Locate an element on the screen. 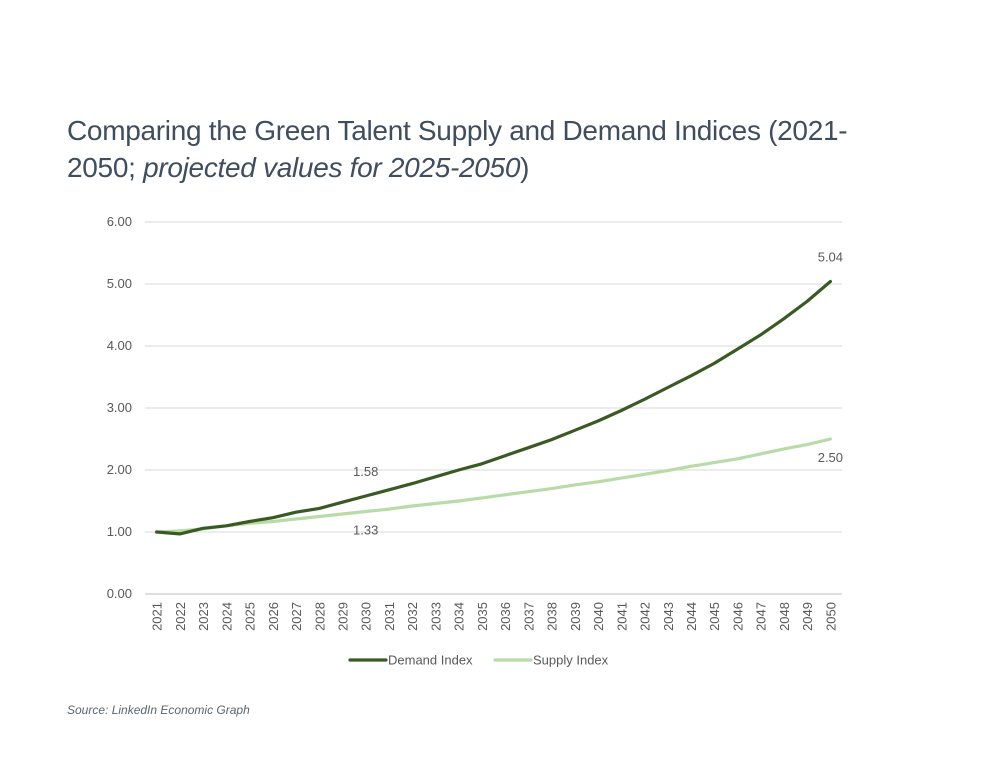 This screenshot has width=987, height=766. x-tick-label: 2040 is located at coordinates (598, 616).